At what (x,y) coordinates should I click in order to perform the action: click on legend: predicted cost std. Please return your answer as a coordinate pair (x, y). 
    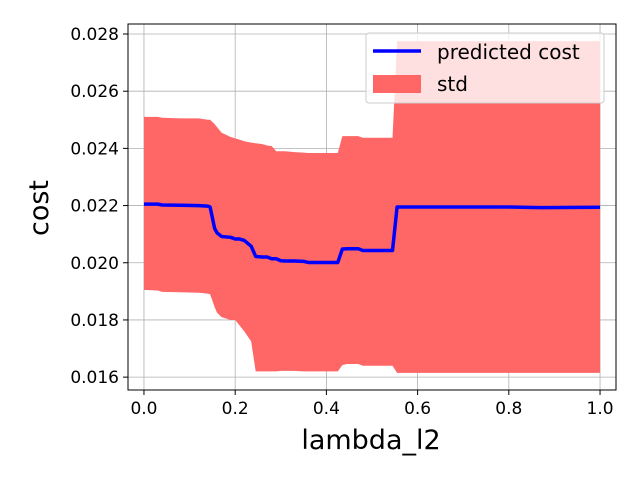
    Looking at the image, I should click on (485, 68).